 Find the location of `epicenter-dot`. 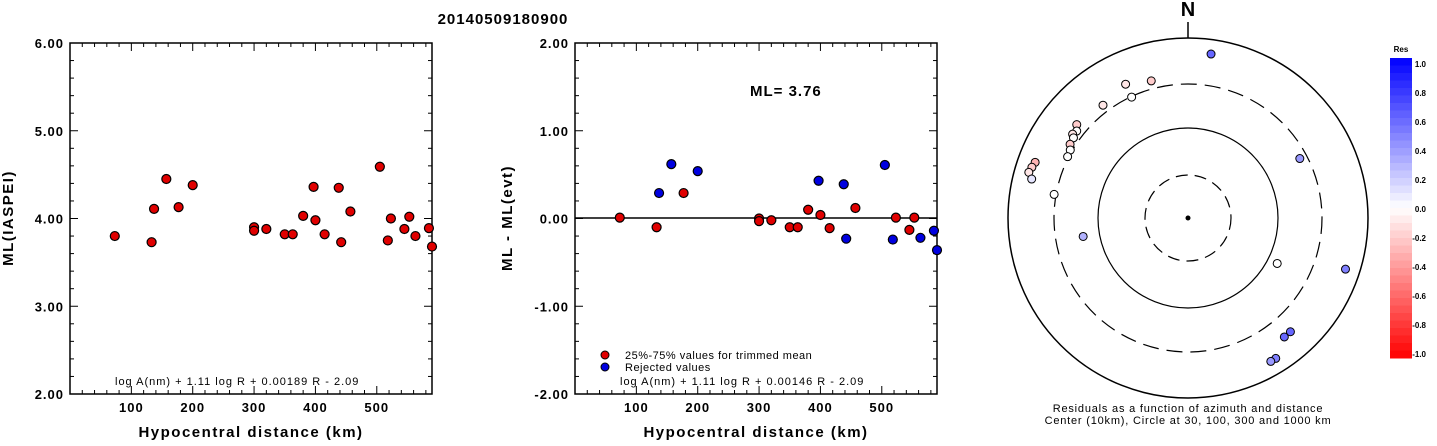

epicenter-dot is located at coordinates (1188, 218).